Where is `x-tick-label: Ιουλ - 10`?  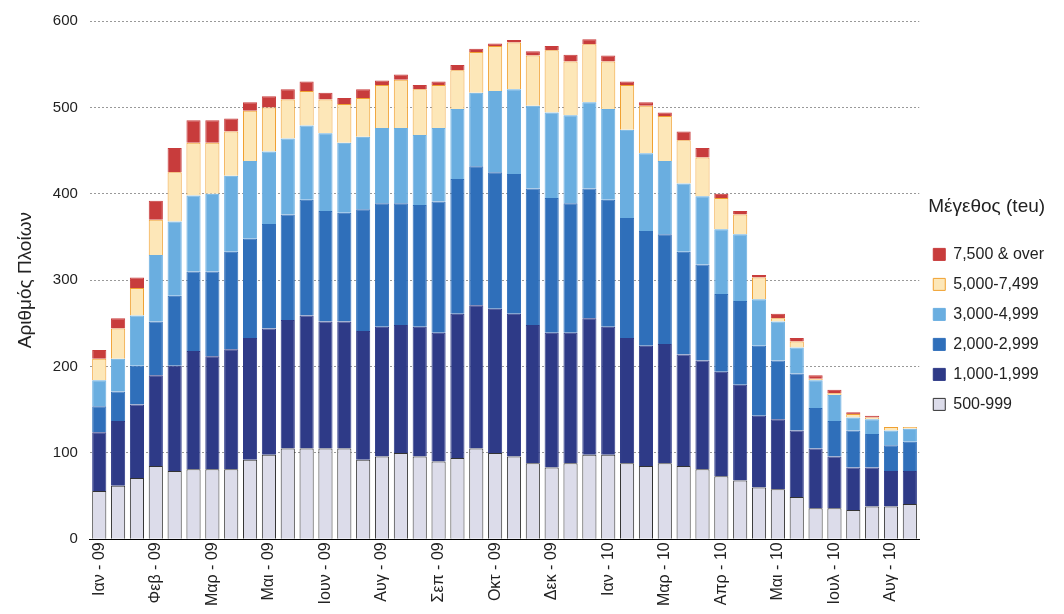 x-tick-label: Ιουλ - 10 is located at coordinates (833, 573).